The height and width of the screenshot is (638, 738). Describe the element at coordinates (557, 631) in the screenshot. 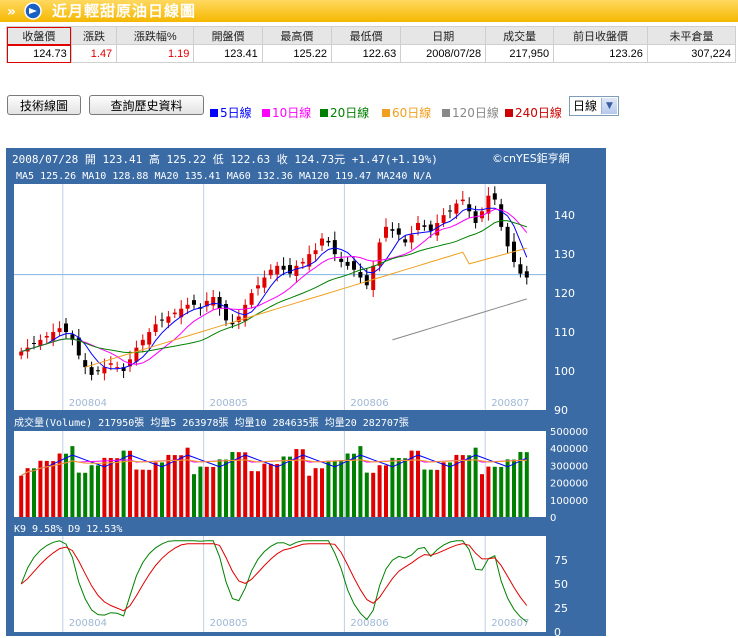

I see `kd-tick-label: 0` at that location.